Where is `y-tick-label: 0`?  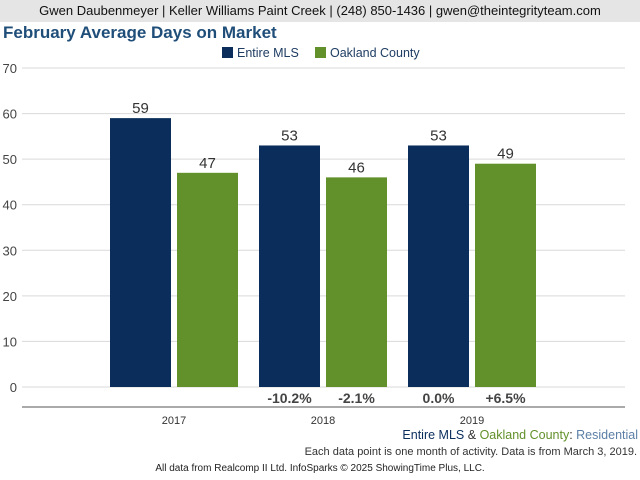
y-tick-label: 0 is located at coordinates (13, 387).